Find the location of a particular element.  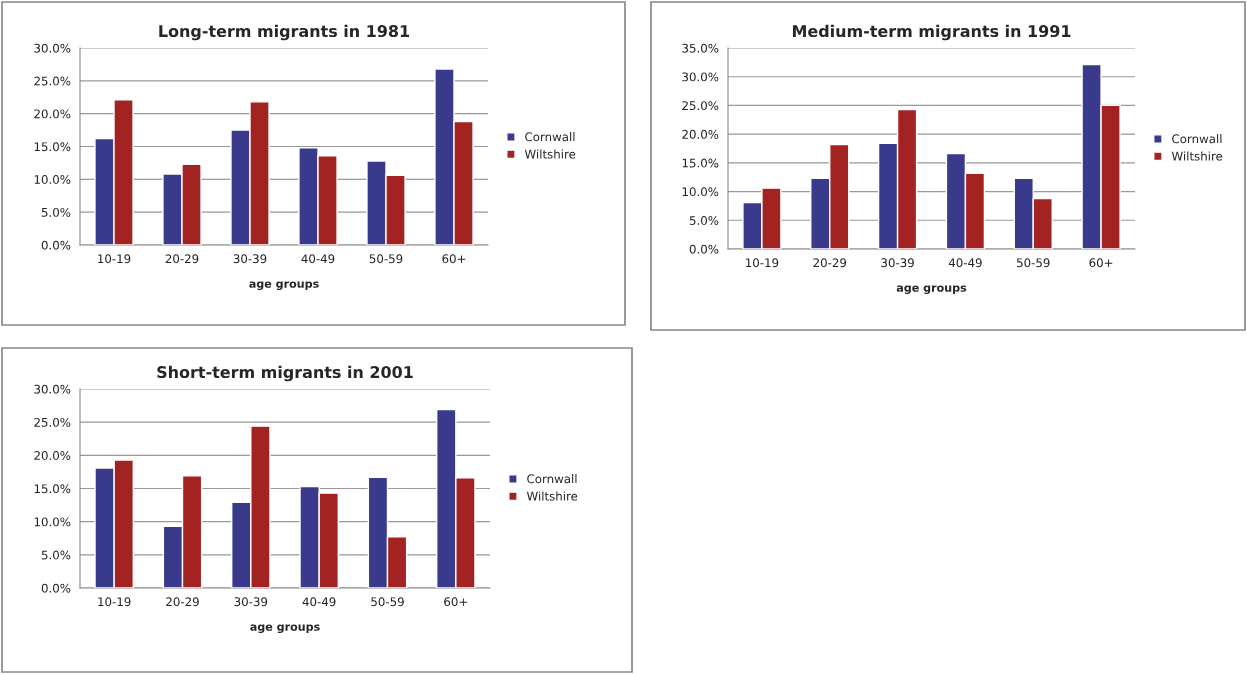

chart-title: Long-term migrants in 1981 is located at coordinates (284, 32).